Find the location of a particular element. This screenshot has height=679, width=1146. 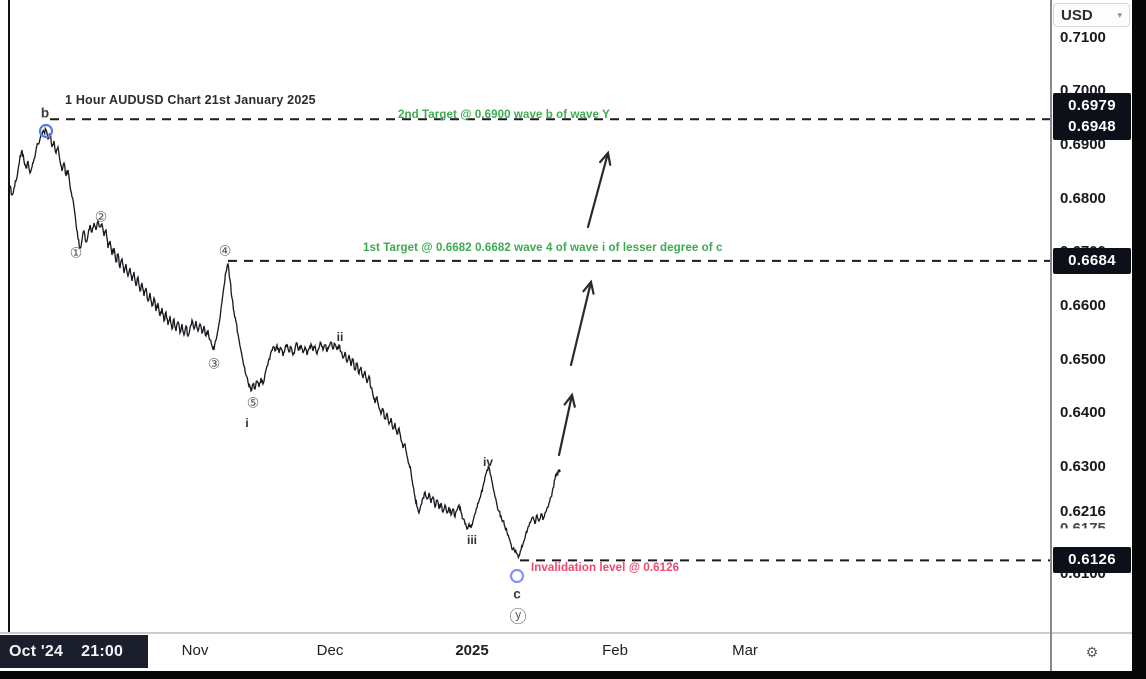

price-axis-label: 0.6800 is located at coordinates (1083, 198).